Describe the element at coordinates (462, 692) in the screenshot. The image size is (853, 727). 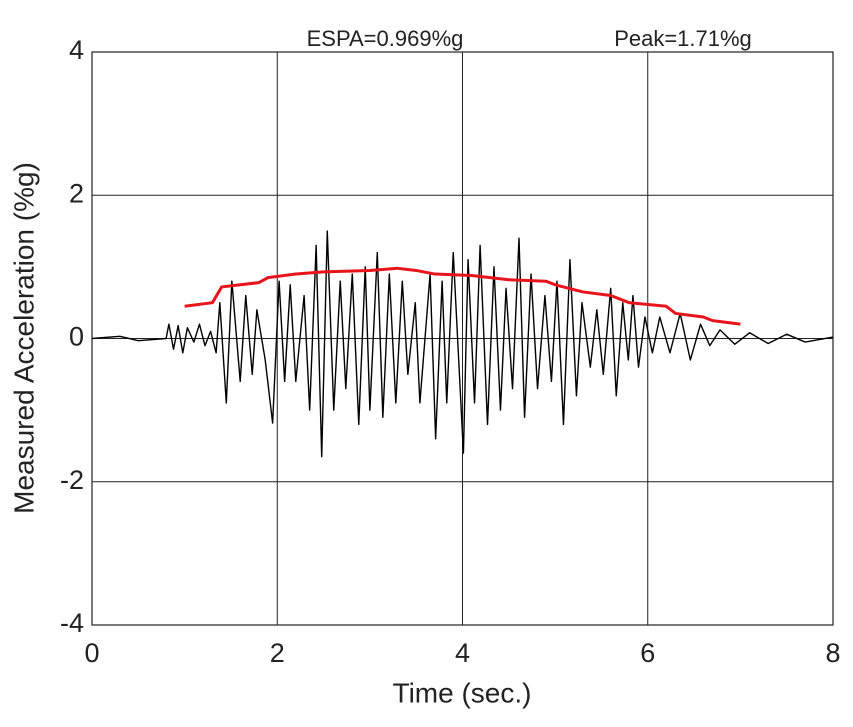
I see `x-axis-label: Time (sec.)` at that location.